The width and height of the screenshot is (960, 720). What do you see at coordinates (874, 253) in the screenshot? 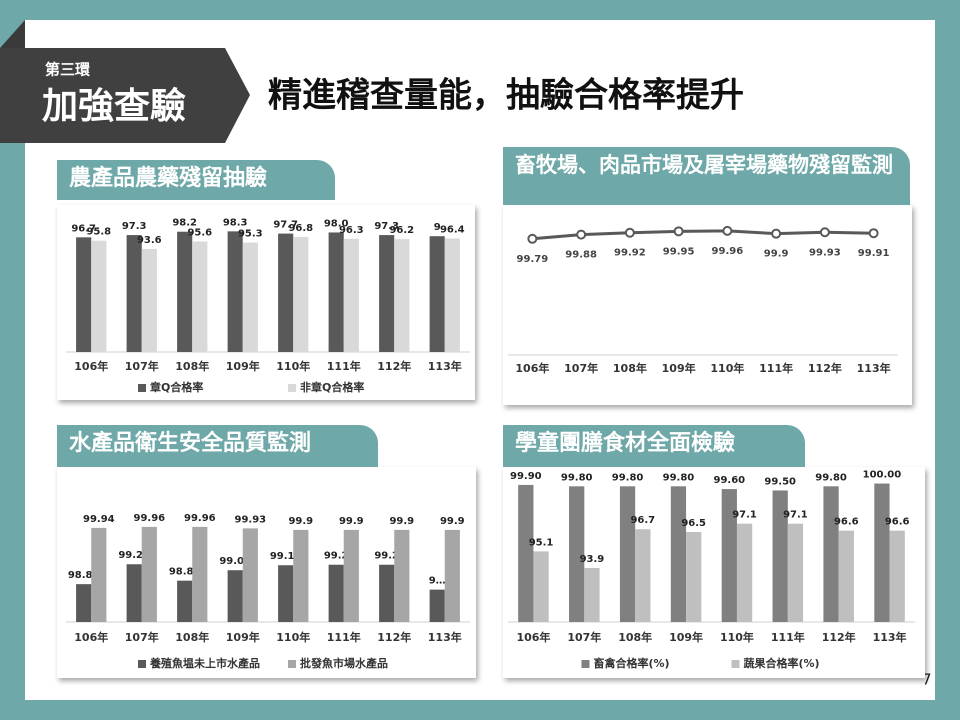
I see `data-label: 99.91` at bounding box center [874, 253].